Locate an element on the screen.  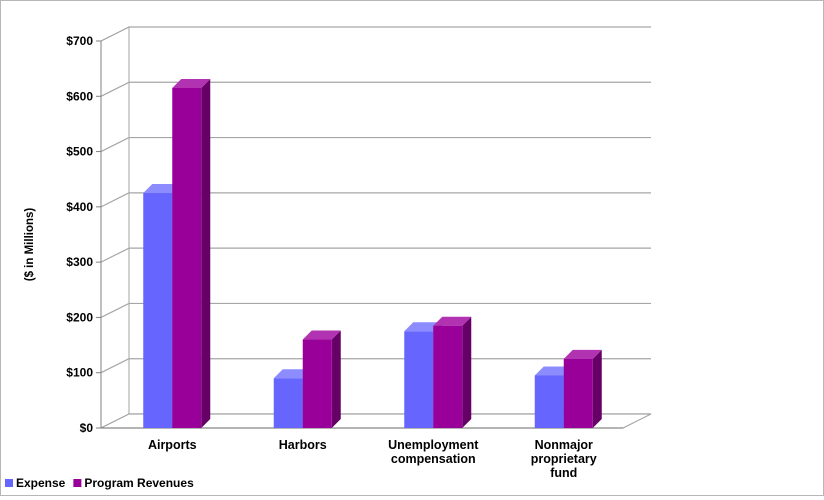
category-label-line: fund is located at coordinates (563, 473).